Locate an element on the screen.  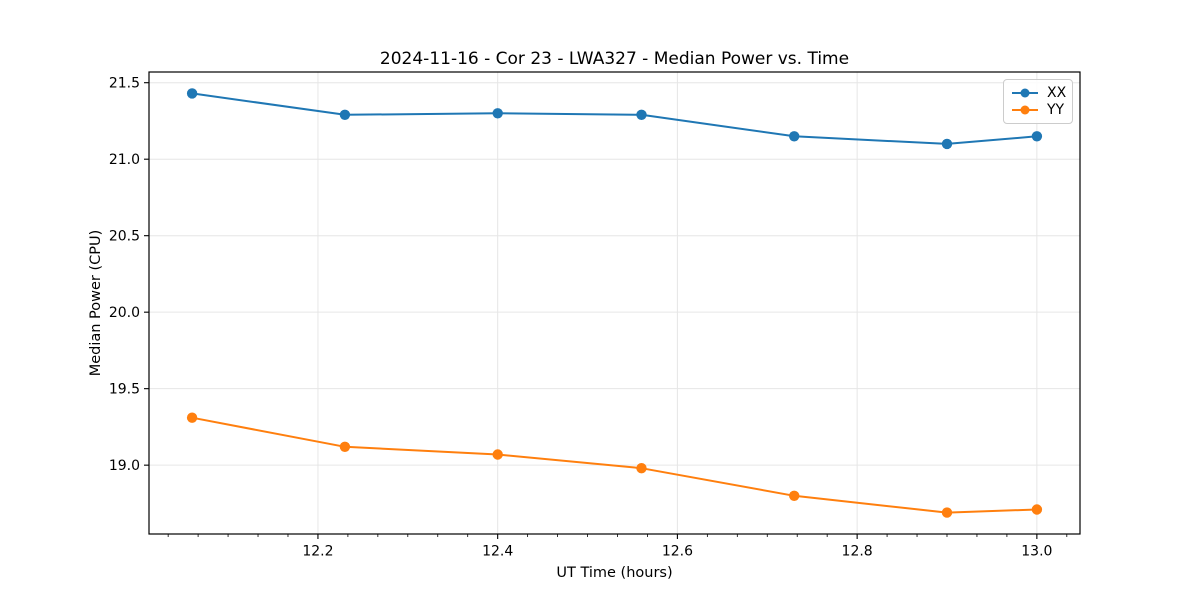
y-tick-label: 19.0 is located at coordinates (124, 466).